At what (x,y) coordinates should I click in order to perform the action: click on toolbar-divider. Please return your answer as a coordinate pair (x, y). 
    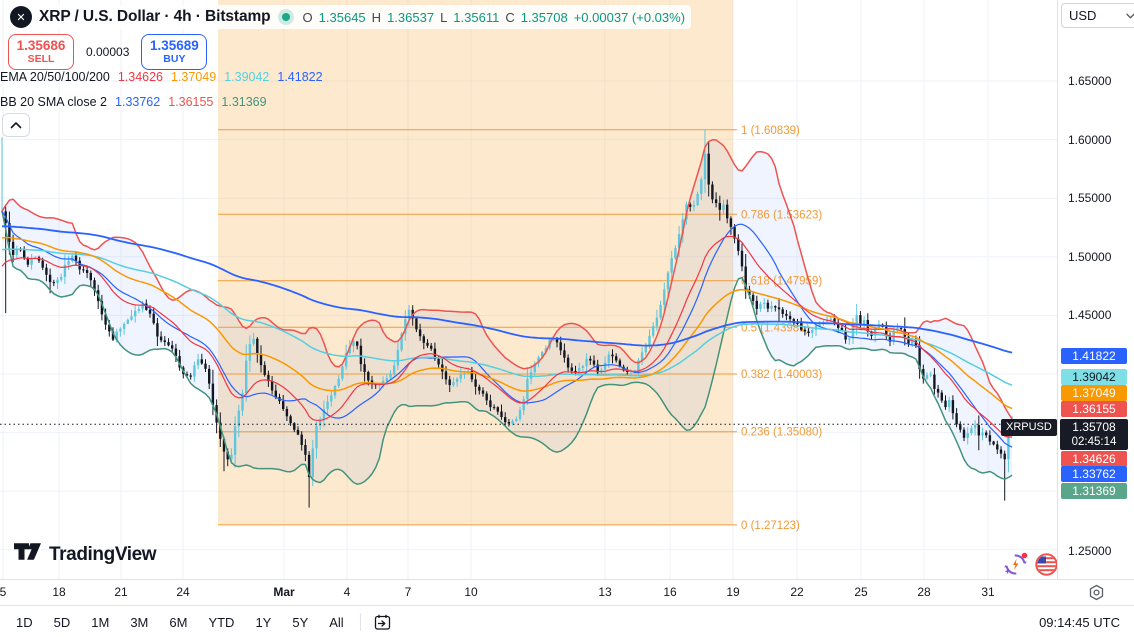
    Looking at the image, I should click on (360, 622).